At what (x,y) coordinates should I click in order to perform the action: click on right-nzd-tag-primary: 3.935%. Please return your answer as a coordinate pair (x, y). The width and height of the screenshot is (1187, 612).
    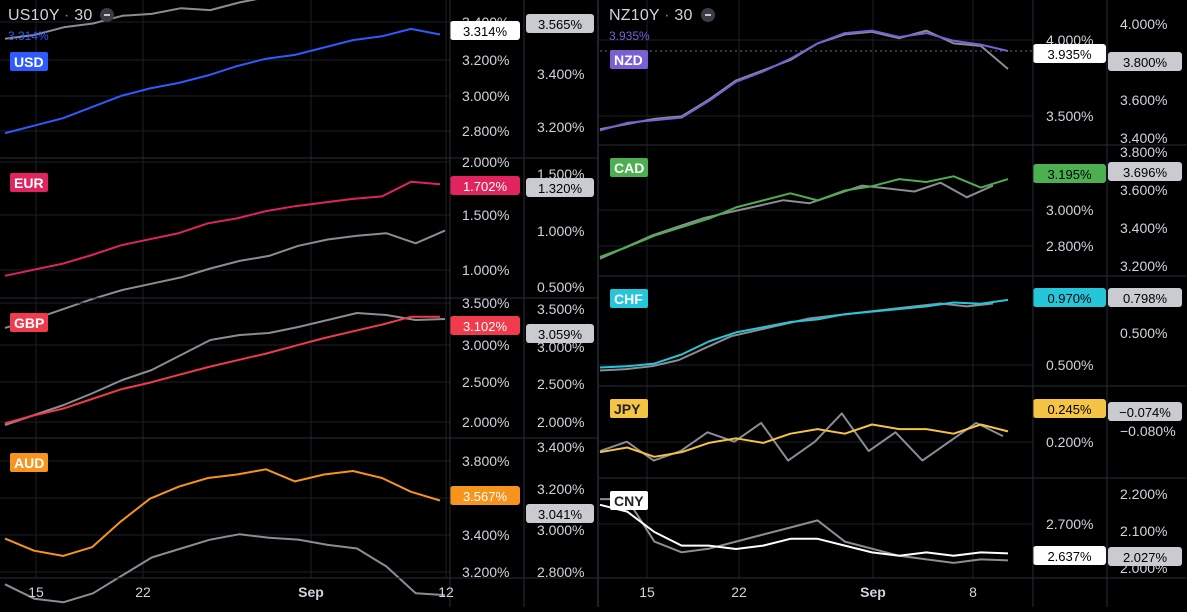
    Looking at the image, I should click on (1069, 54).